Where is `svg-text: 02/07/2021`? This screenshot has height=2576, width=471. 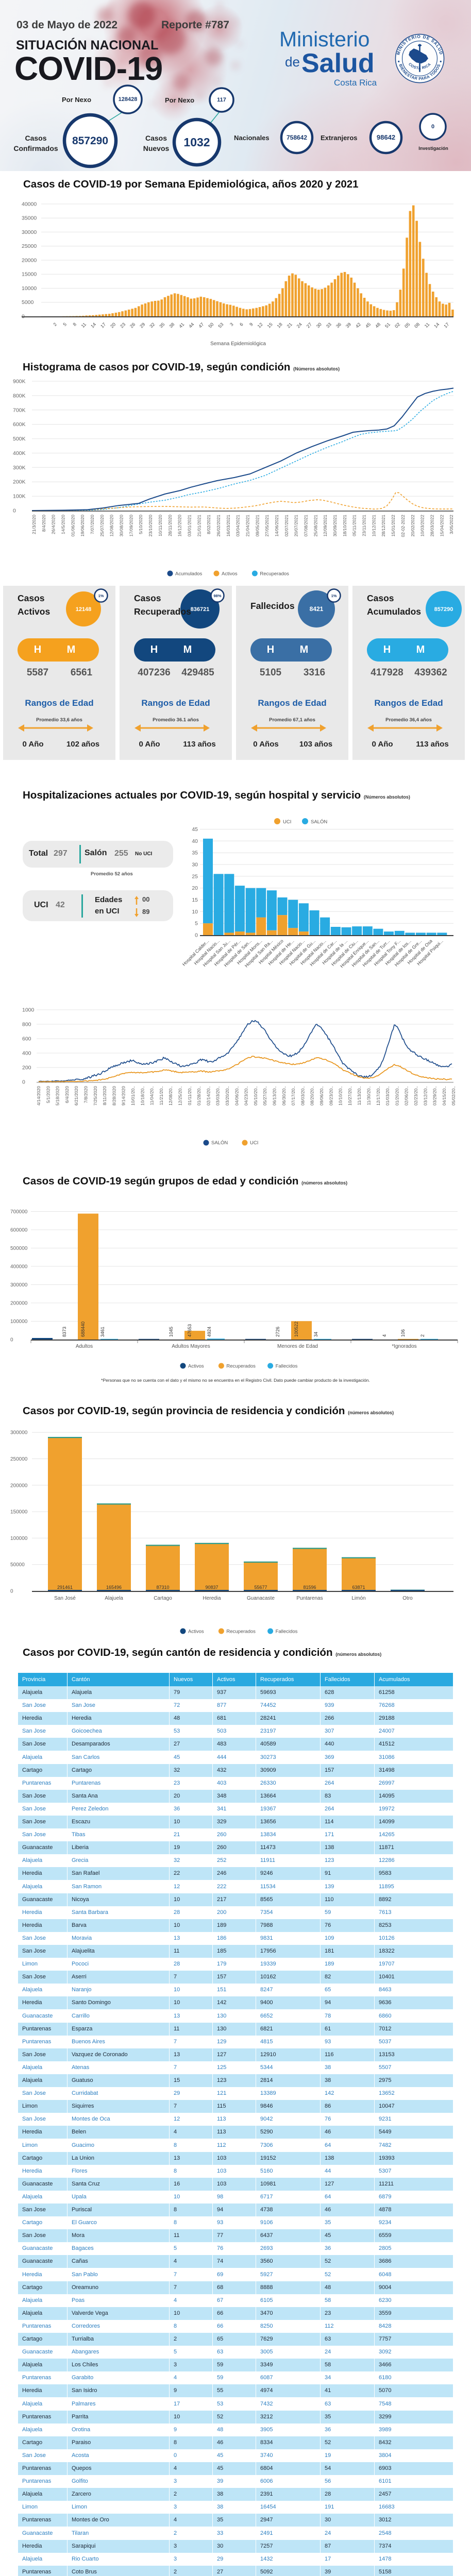 svg-text: 02/07/2021 is located at coordinates (286, 526).